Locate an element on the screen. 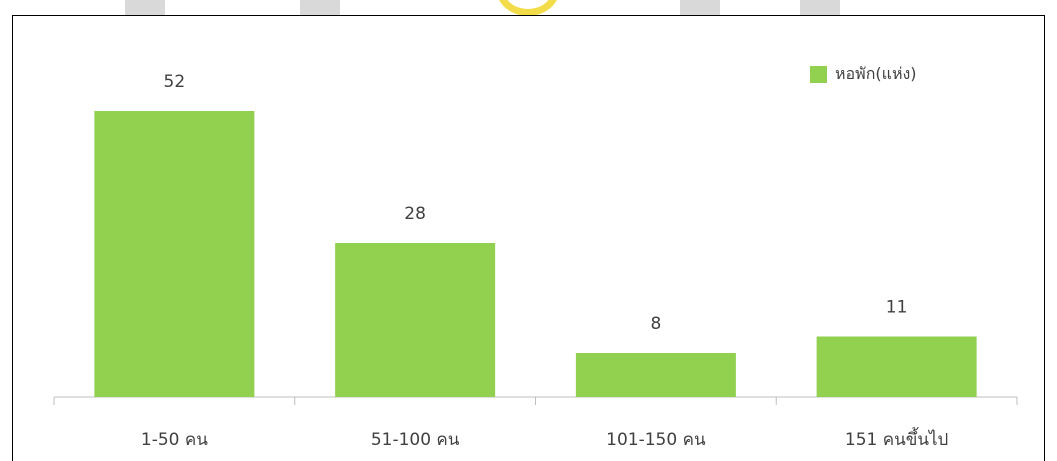  legend: หอพัก(แห่ง) is located at coordinates (863, 74).